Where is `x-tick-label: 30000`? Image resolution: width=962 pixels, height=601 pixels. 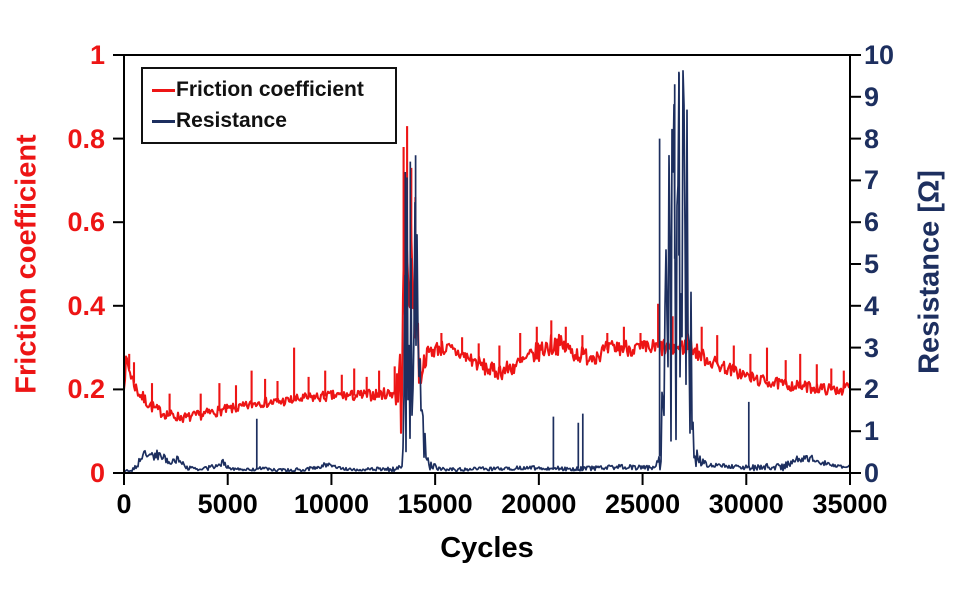
x-tick-label: 30000 is located at coordinates (746, 504).